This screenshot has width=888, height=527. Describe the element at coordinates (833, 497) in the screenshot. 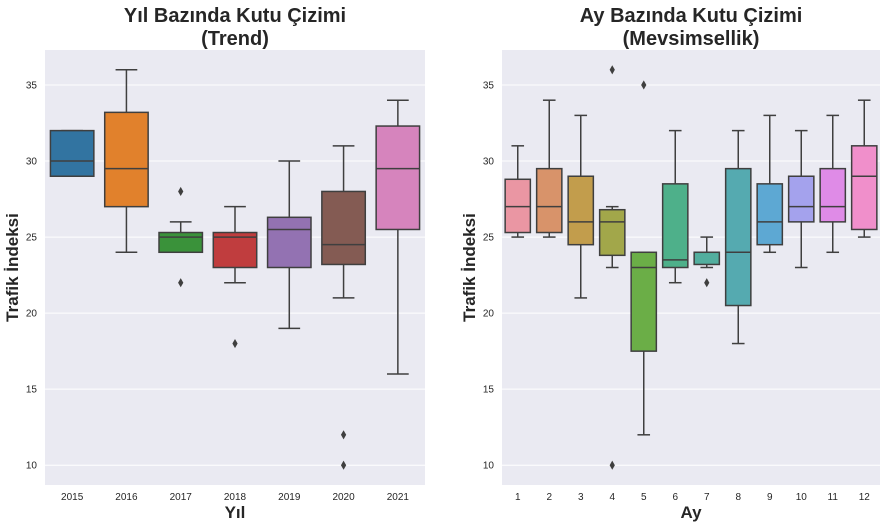

I see `x-tick-label: 11` at that location.